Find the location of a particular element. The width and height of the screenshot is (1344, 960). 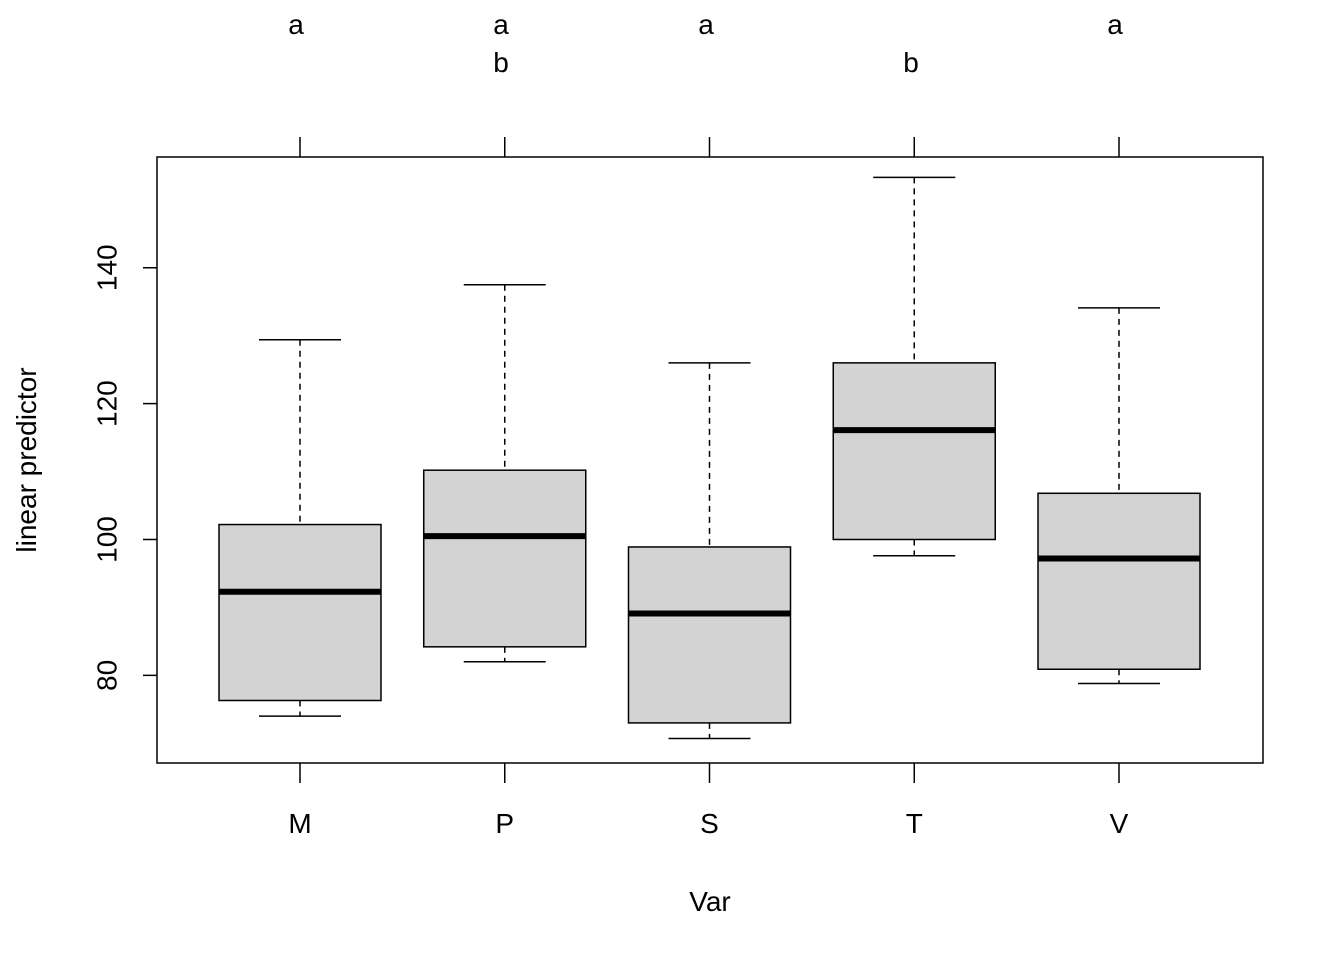

y-axis: 80 100 120 140 is located at coordinates (124, 467).